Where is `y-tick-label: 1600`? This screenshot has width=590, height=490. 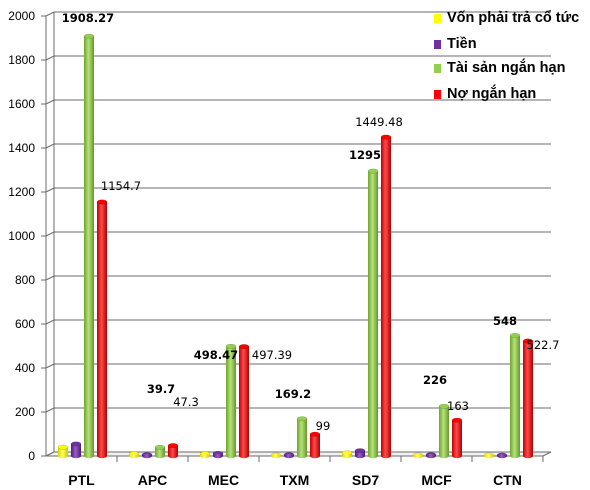 y-tick-label: 1600 is located at coordinates (21, 104).